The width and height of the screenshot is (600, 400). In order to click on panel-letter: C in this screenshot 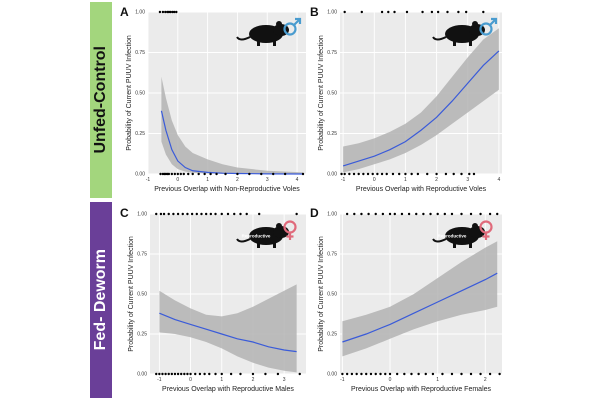, I will do `click(124, 213)`.